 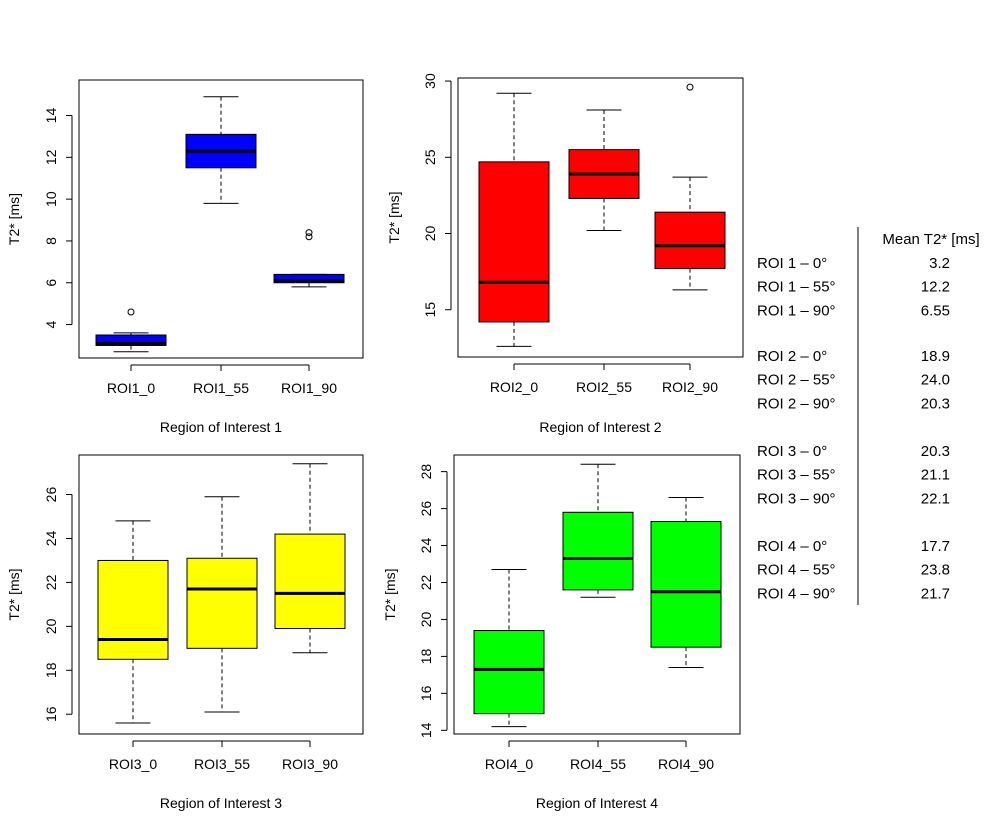 I want to click on table-row-value: 17.7, so click(x=935, y=546).